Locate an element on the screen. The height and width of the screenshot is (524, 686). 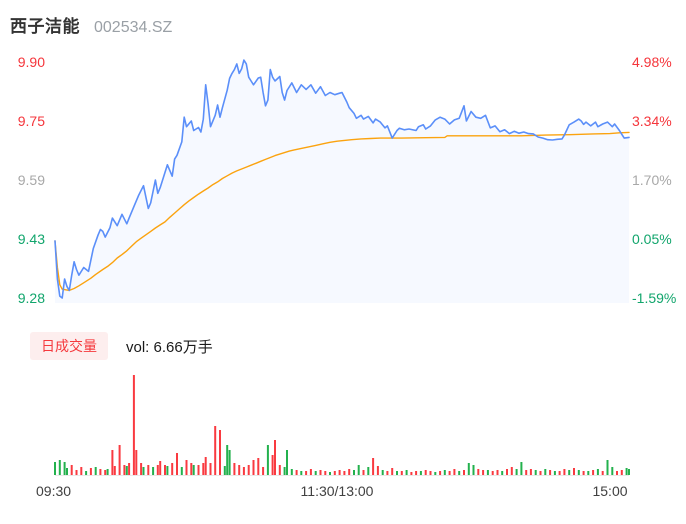
right-axis-label: -1.59% is located at coordinates (654, 298).